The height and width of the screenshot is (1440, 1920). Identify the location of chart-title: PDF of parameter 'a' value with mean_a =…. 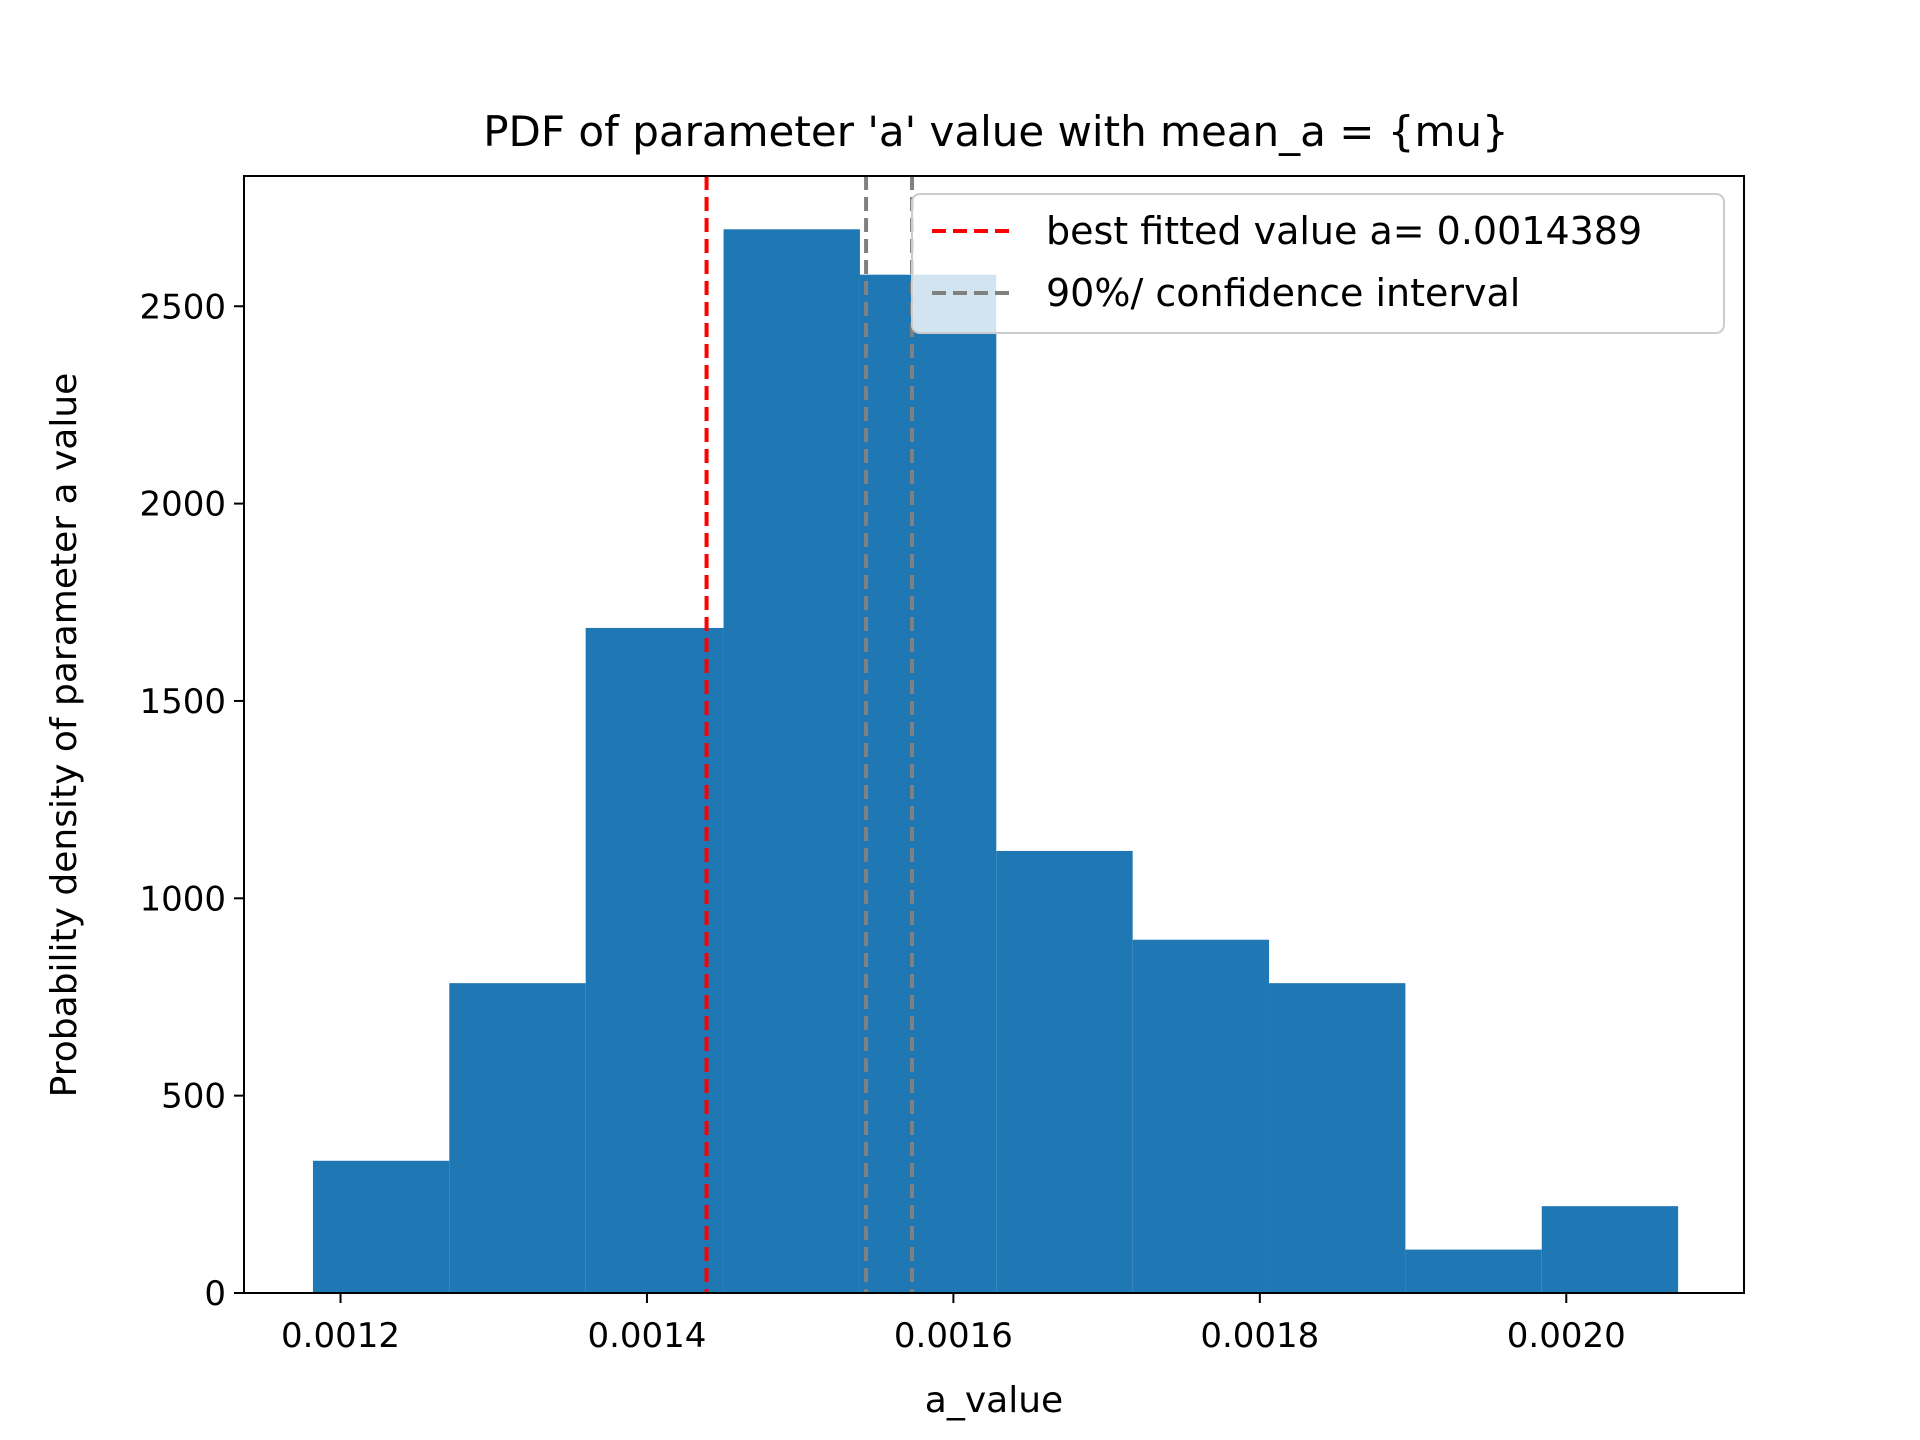
(996, 131).